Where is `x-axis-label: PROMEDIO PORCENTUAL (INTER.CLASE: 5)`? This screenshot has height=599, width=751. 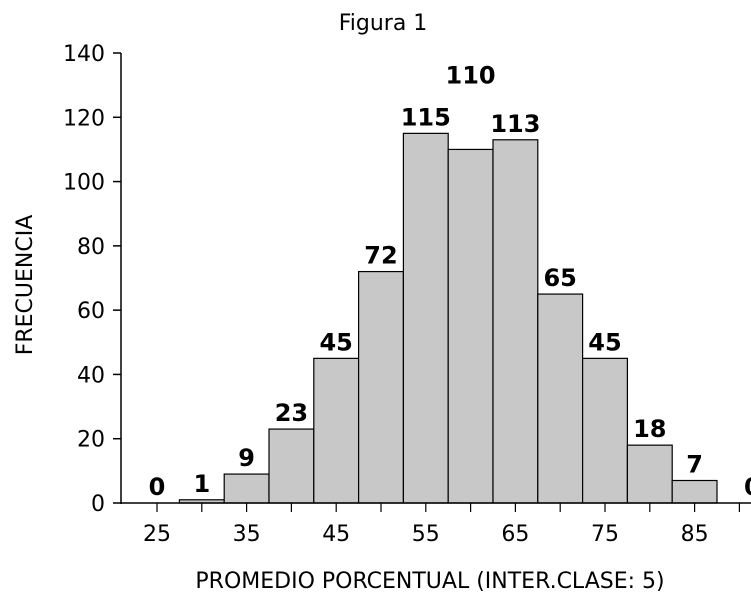
x-axis-label: PROMEDIO PORCENTUAL (INTER.CLASE: 5) is located at coordinates (429, 581).